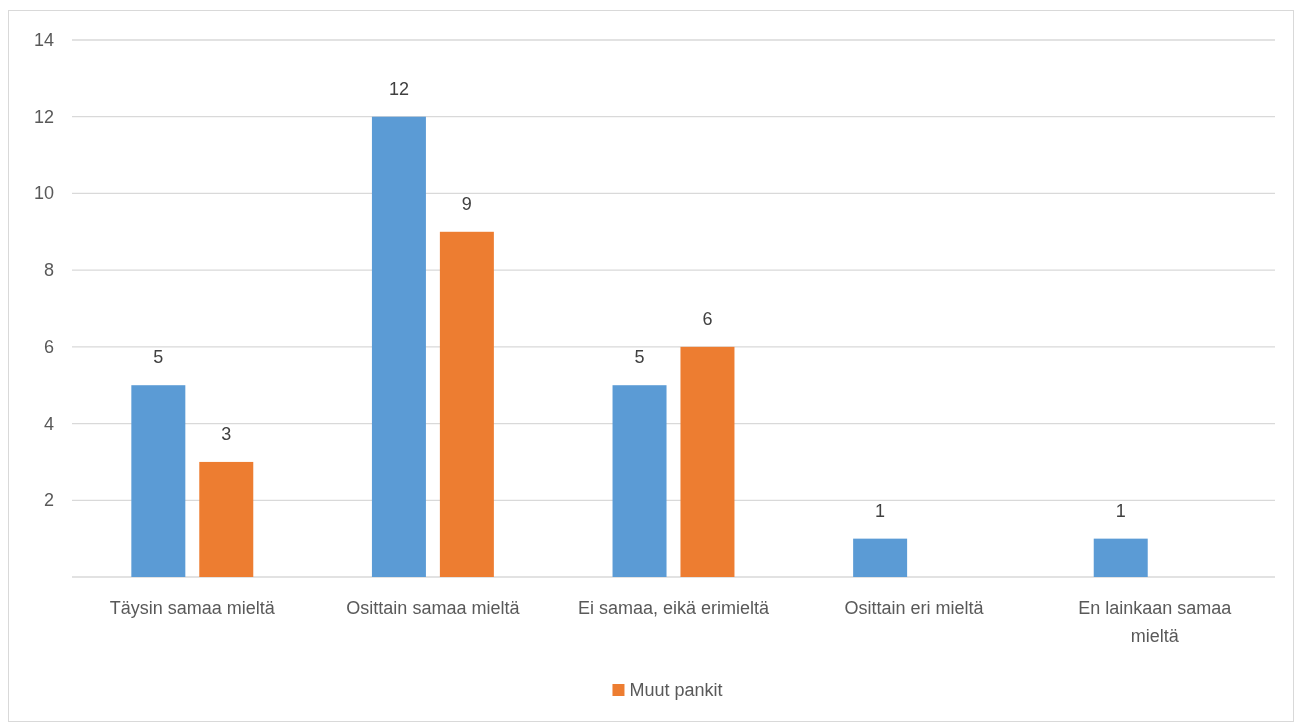  Describe the element at coordinates (707, 318) in the screenshot. I see `data-label: 6` at that location.